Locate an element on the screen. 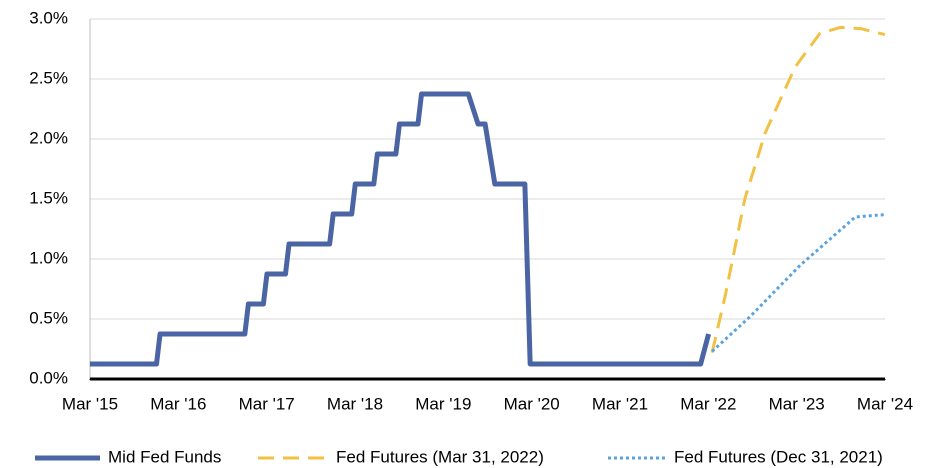 The width and height of the screenshot is (934, 468). y-tick-label: 2.5% is located at coordinates (48, 77).